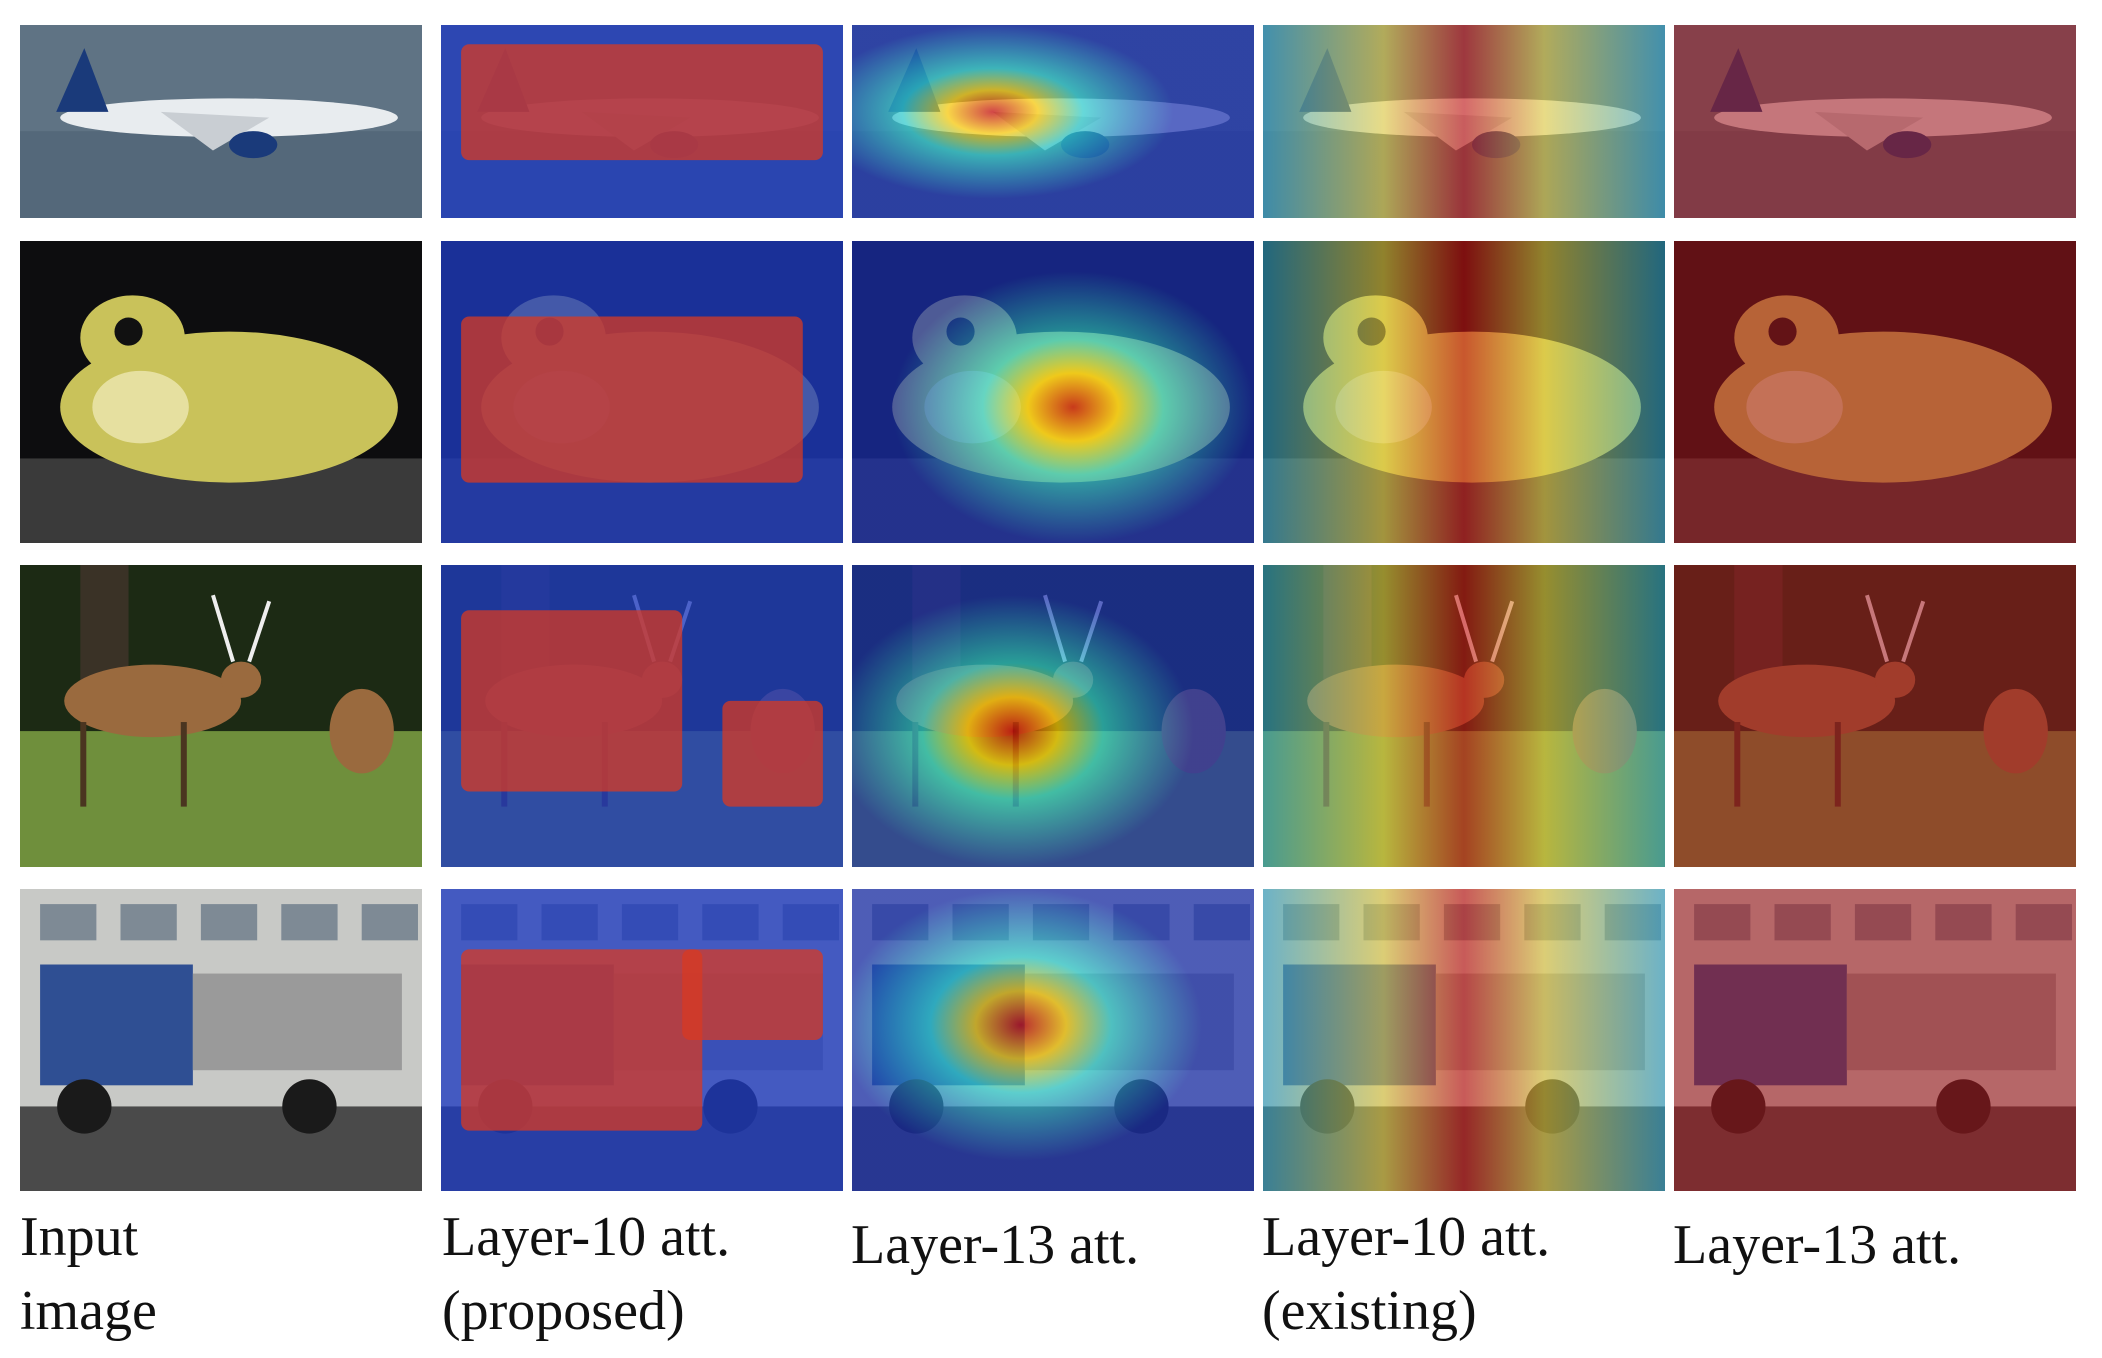  What do you see at coordinates (1406, 1274) in the screenshot?
I see `caption-layer10-existing: Layer-10 att. (existing)` at bounding box center [1406, 1274].